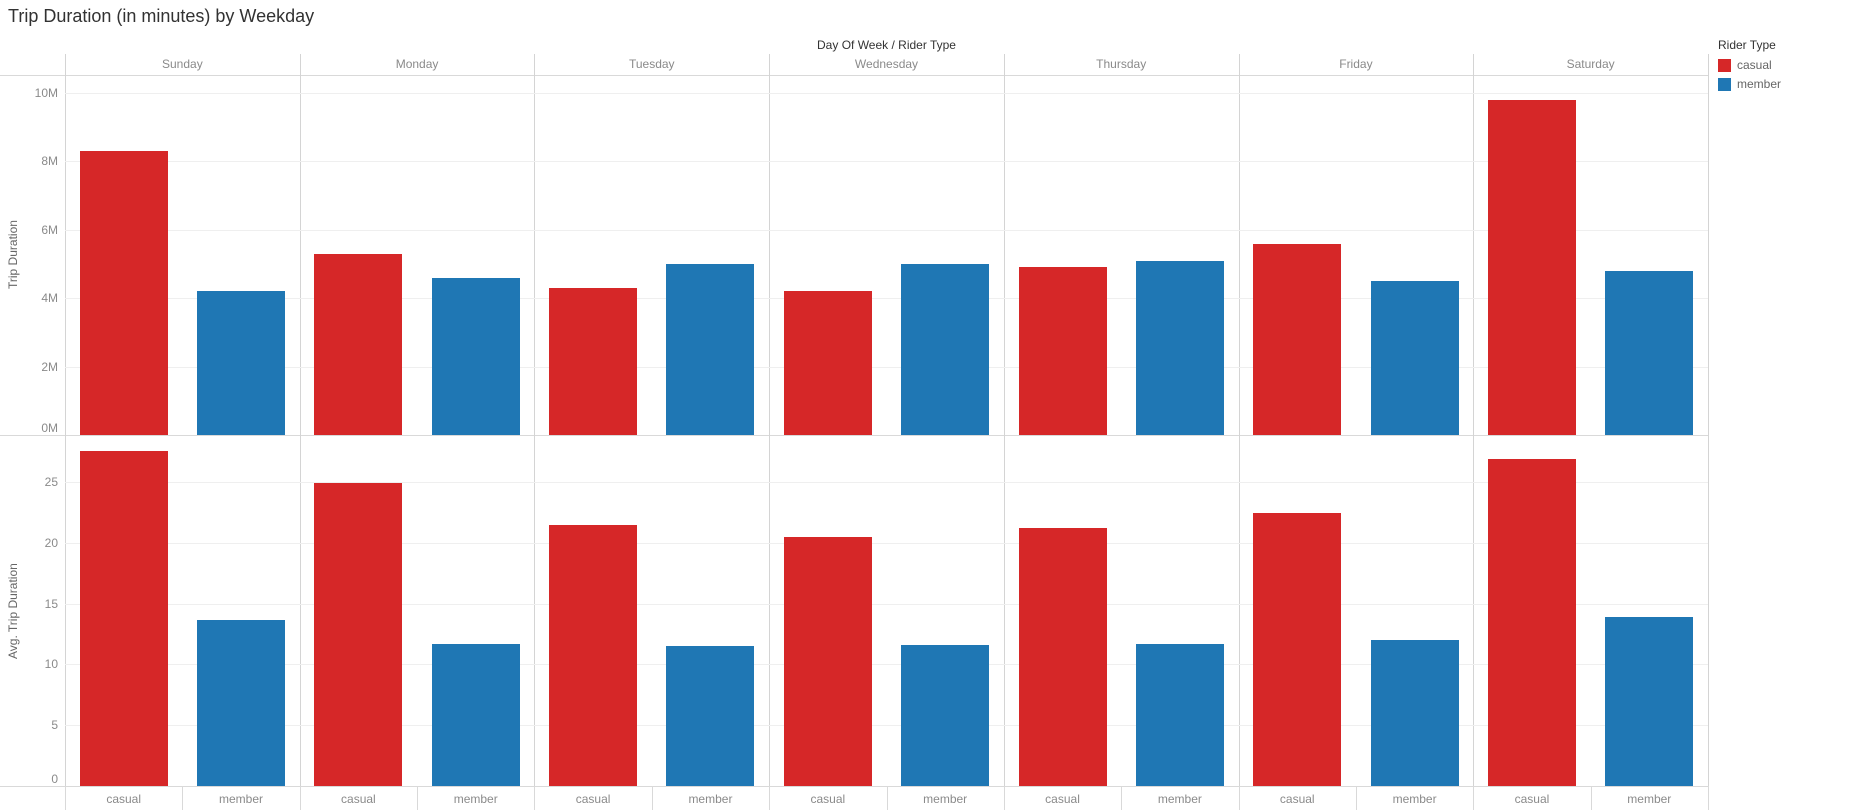 This screenshot has width=1860, height=810. What do you see at coordinates (1531, 622) in the screenshot?
I see `bar-bottom-saturday-casual` at bounding box center [1531, 622].